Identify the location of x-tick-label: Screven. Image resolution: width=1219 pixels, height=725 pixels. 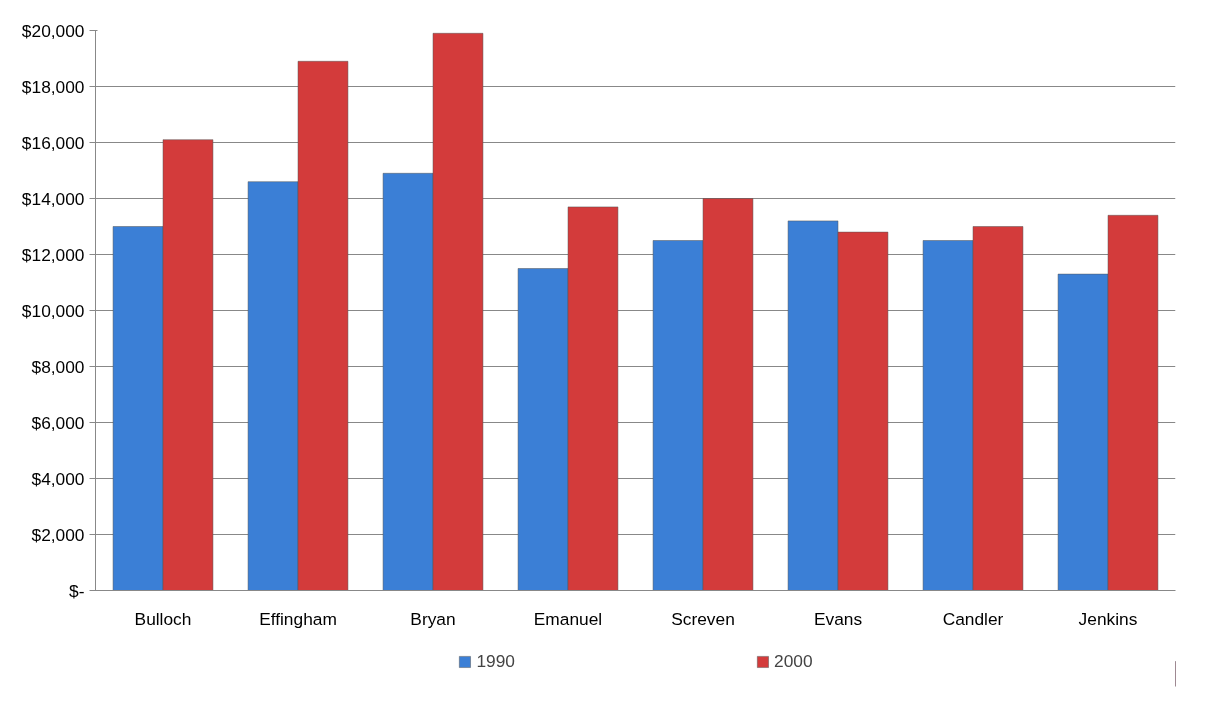
(703, 618).